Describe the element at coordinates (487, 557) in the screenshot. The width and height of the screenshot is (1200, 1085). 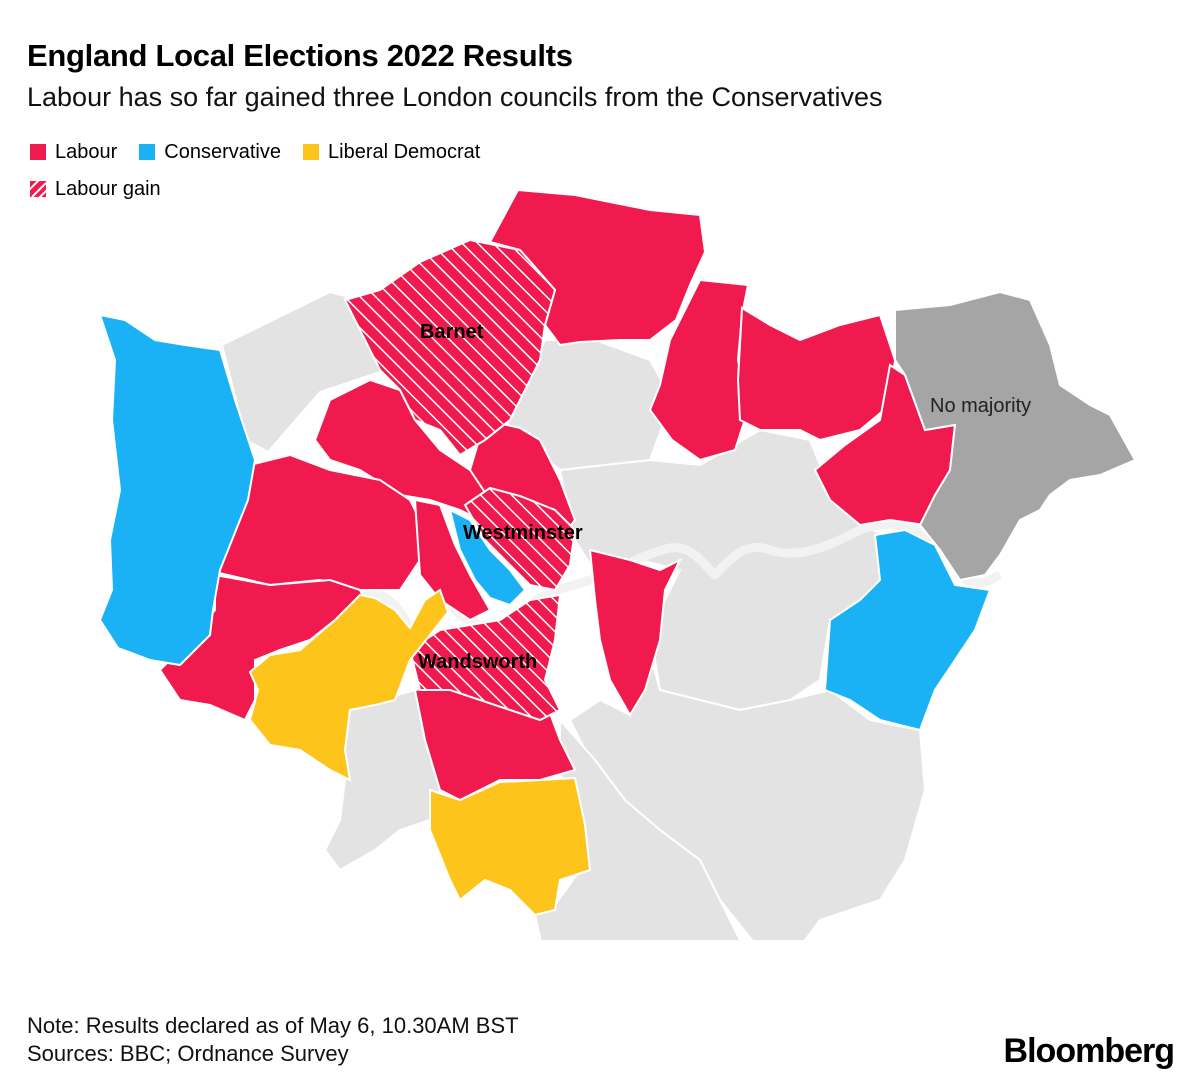
I see `borough-kensington-chelsea` at that location.